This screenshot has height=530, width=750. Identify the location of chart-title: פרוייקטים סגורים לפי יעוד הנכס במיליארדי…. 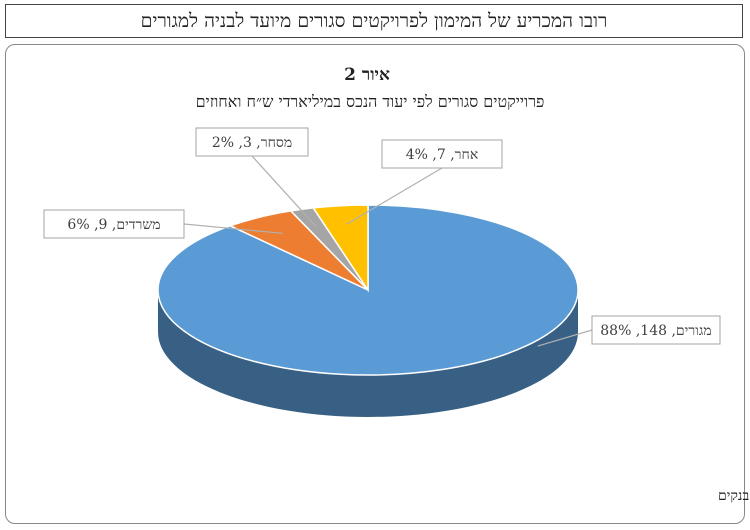
(370, 101).